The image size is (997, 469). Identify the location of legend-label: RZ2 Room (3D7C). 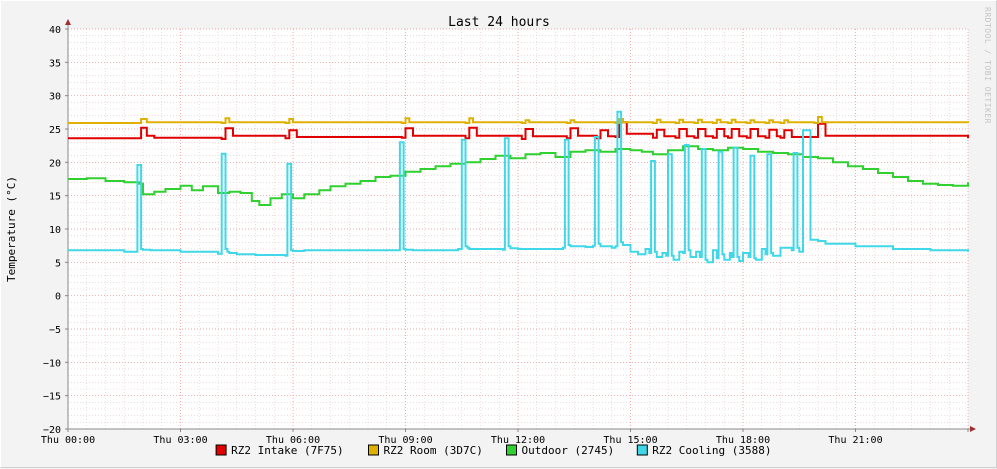
(433, 450).